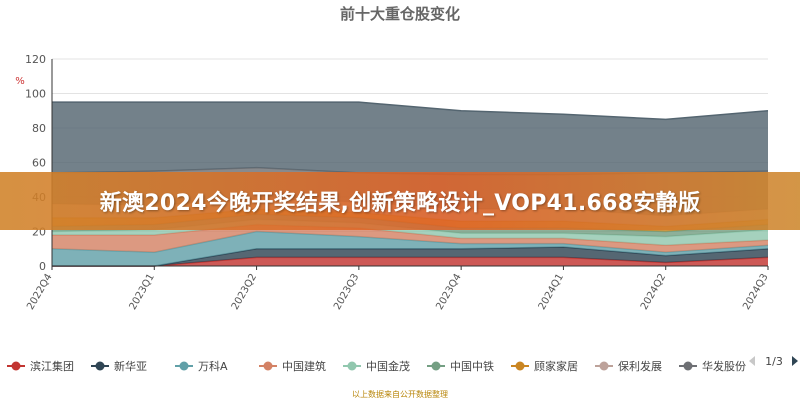 Image resolution: width=800 pixels, height=400 pixels. What do you see at coordinates (752, 361) in the screenshot?
I see `legend-prev-arrow-icon` at bounding box center [752, 361].